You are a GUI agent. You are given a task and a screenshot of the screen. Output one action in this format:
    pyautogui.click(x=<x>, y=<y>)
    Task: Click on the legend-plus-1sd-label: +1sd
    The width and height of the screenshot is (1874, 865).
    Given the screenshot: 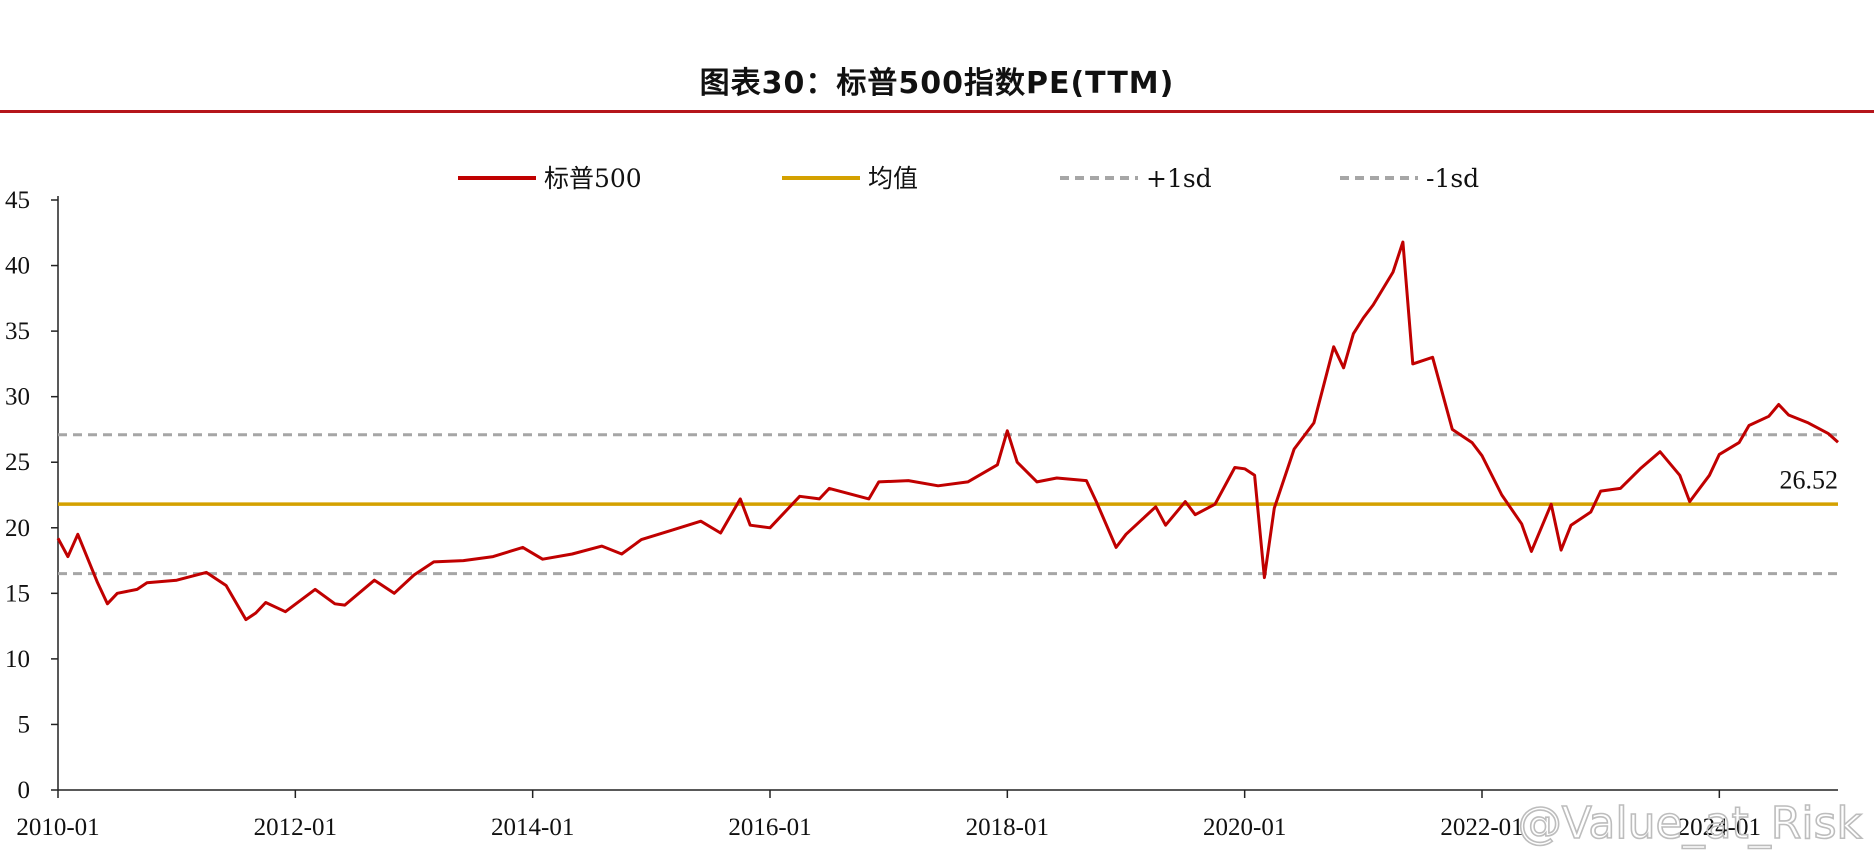 What is the action you would take?
    pyautogui.click(x=1179, y=178)
    